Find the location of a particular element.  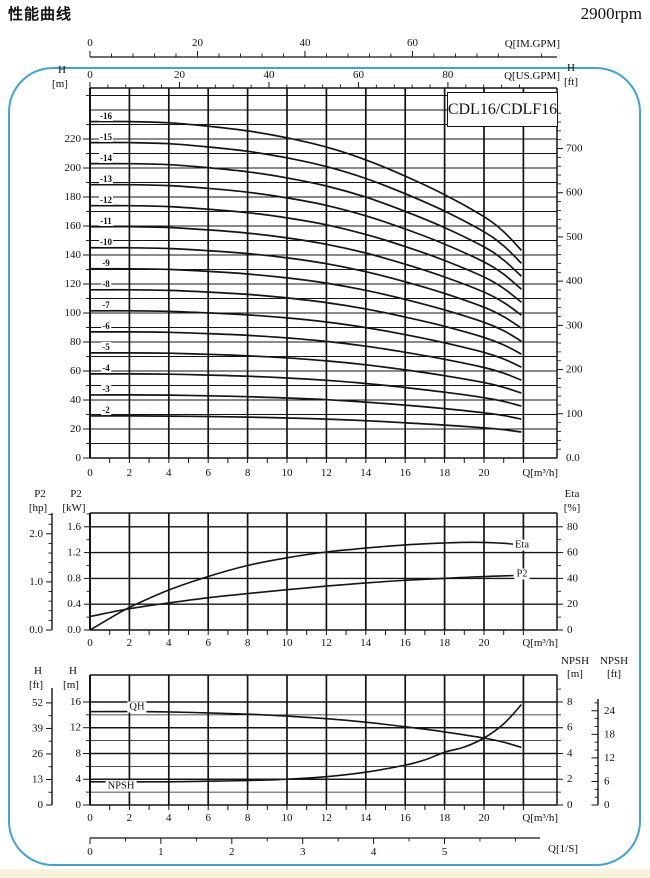

p2-curve-label: P2 is located at coordinates (522, 574).